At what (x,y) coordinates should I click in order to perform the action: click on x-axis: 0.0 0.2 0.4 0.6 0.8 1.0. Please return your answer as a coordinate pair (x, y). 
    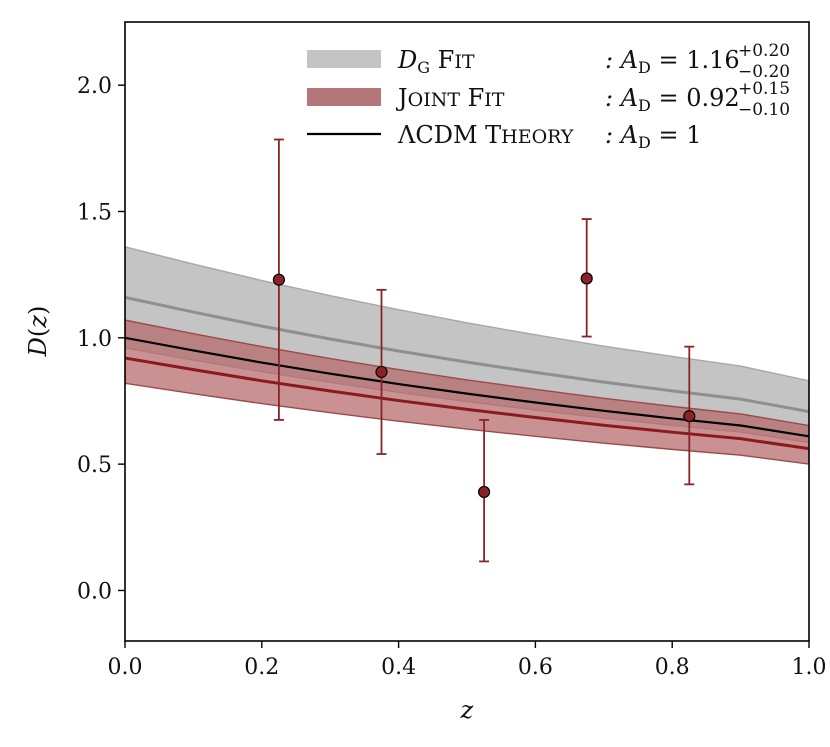
    Looking at the image, I should click on (467, 660).